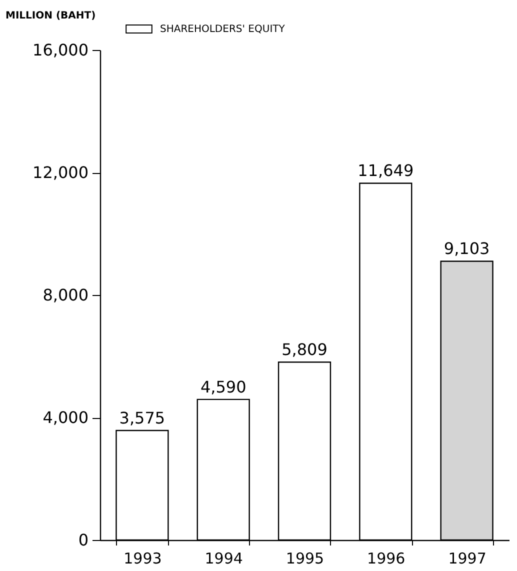  Describe the element at coordinates (386, 559) in the screenshot. I see `x-tick-label: 1996` at that location.